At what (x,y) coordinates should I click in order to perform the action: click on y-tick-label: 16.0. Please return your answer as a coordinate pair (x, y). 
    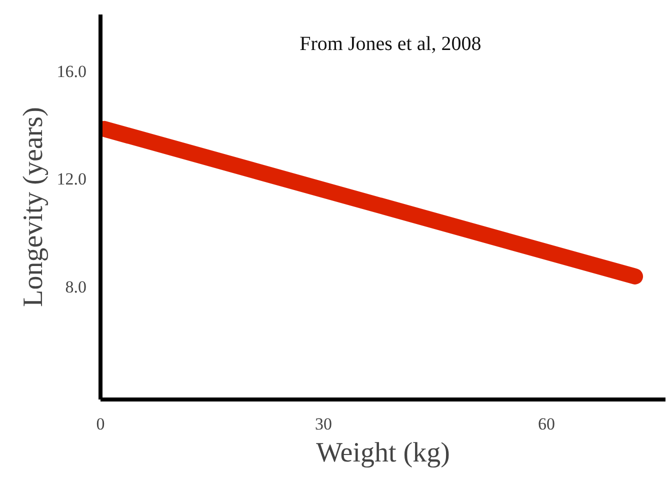
    Looking at the image, I should click on (71, 72).